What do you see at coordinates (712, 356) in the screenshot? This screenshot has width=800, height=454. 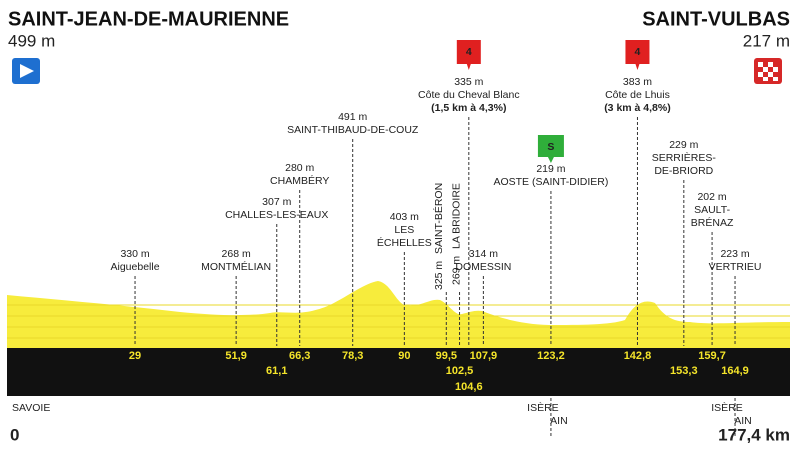 I see `km-label: 159,7` at bounding box center [712, 356].